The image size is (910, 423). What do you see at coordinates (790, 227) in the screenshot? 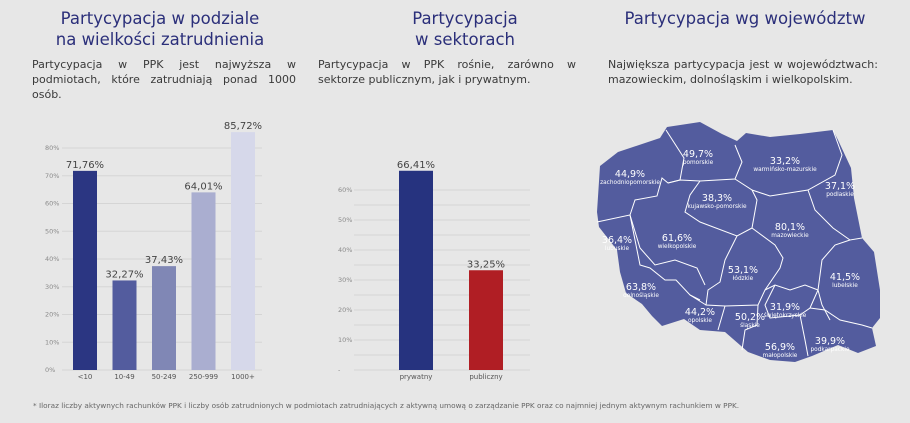
I see `region-value: 80,1%` at bounding box center [790, 227].